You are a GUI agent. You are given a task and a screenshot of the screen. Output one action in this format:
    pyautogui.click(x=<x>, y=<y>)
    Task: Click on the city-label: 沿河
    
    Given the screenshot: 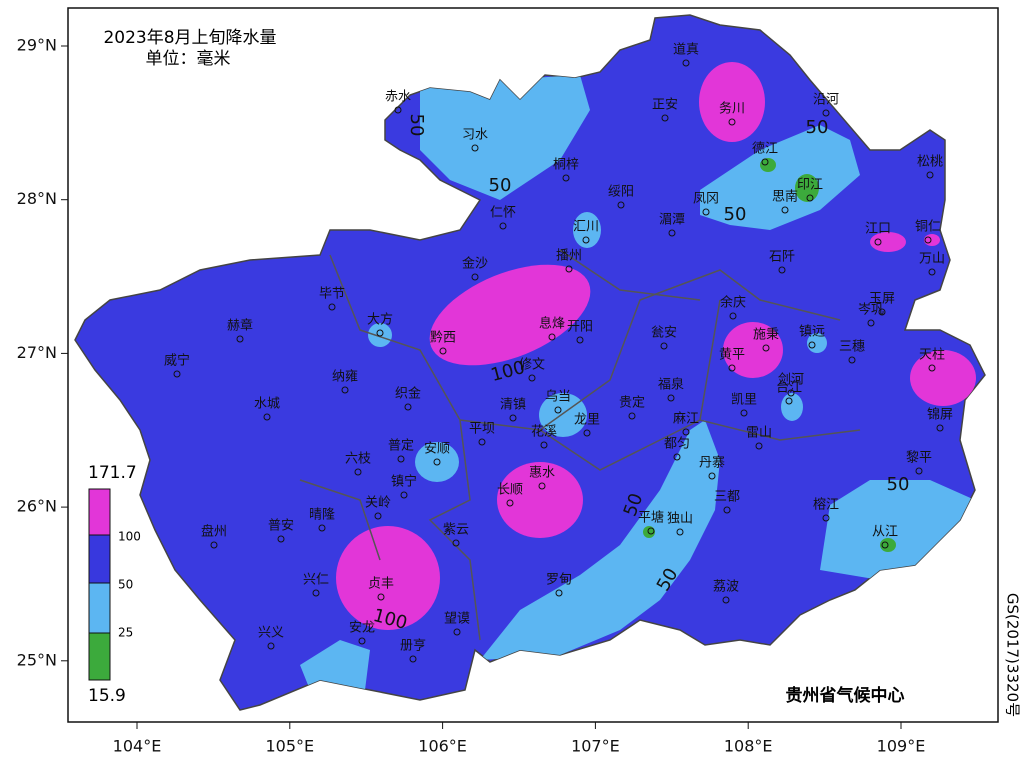 What is the action you would take?
    pyautogui.click(x=826, y=100)
    